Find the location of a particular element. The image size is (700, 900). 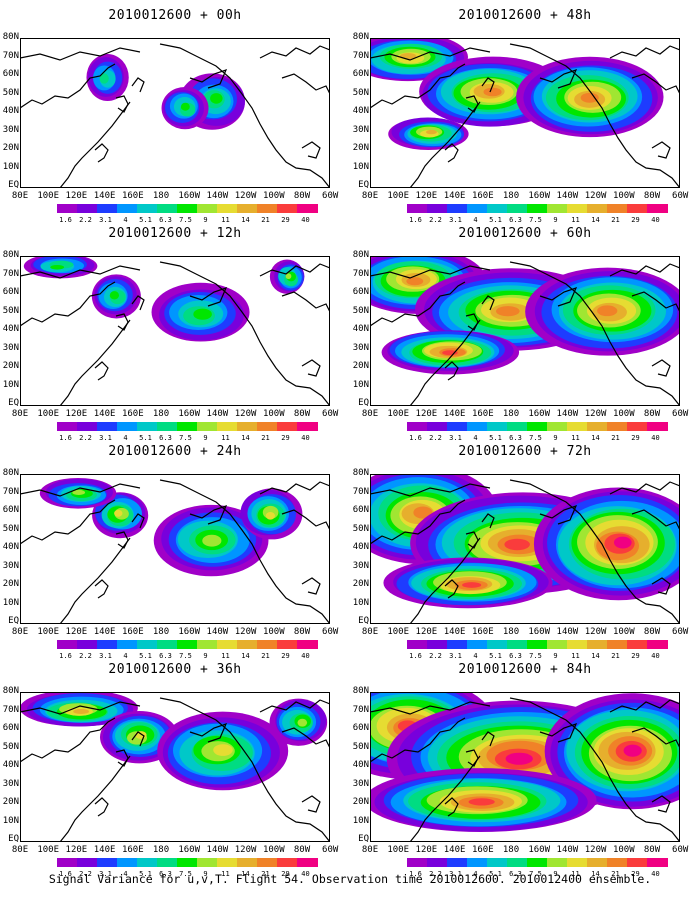

colorbar-label: 4 is located at coordinates (475, 656).